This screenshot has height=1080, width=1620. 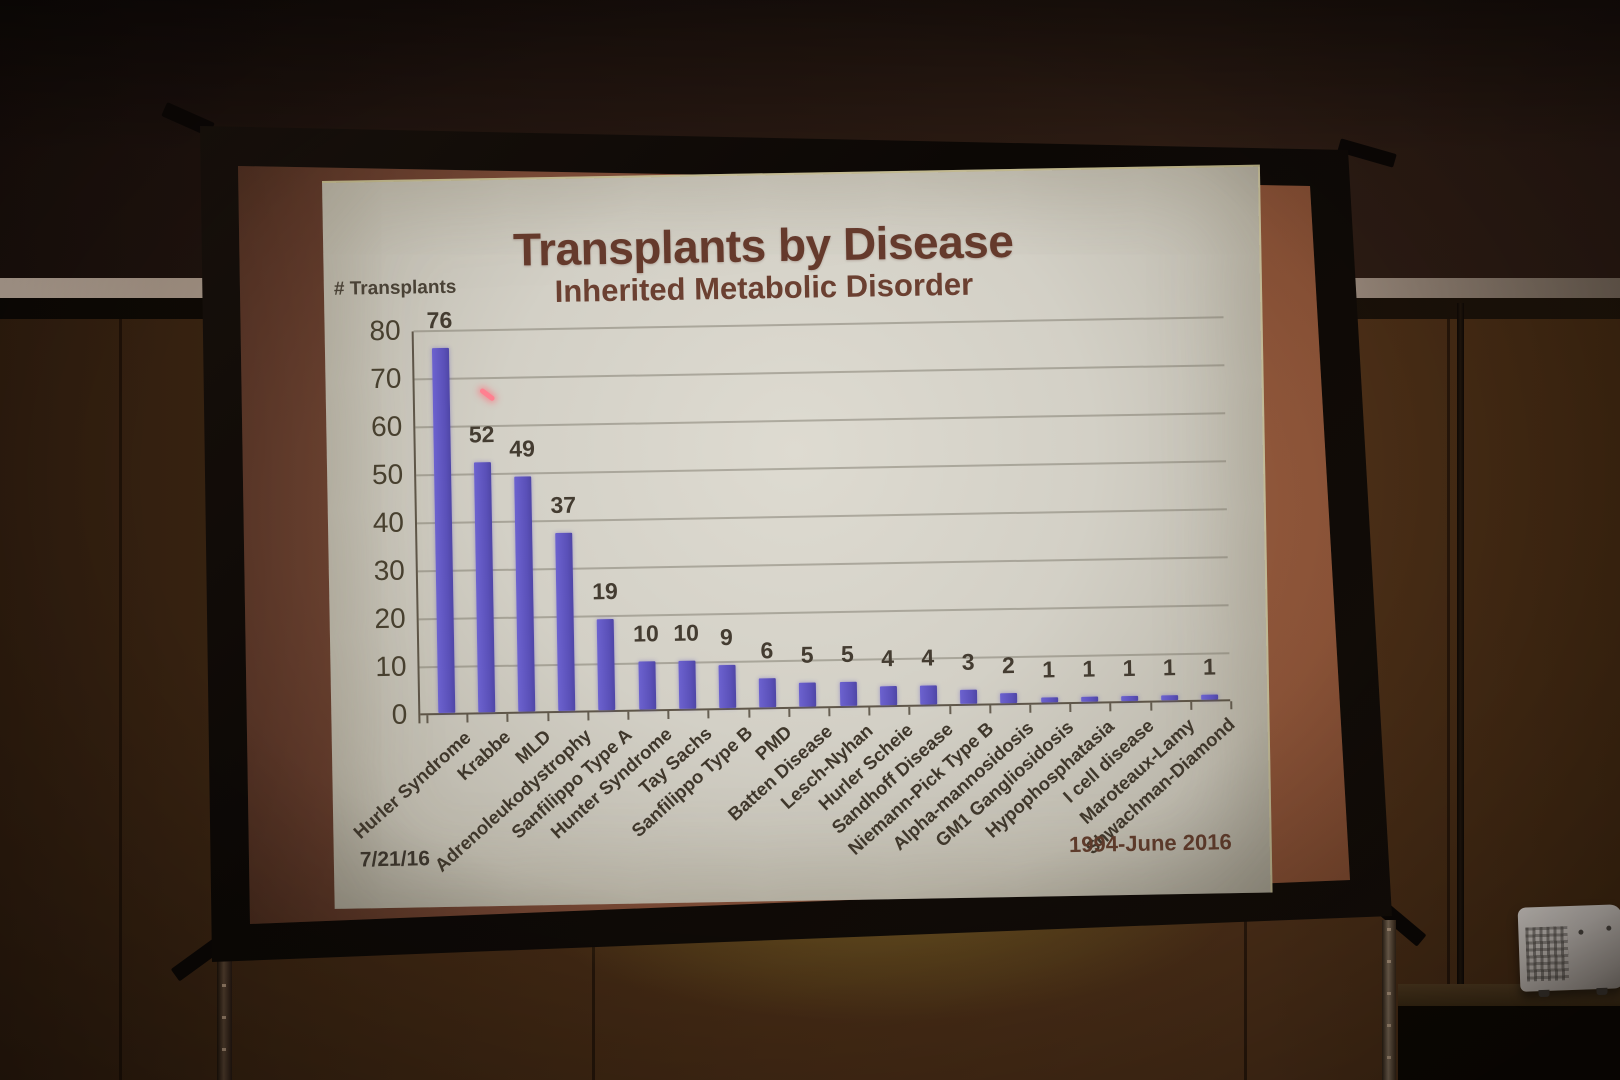 I want to click on bar-value-label: 37, so click(x=563, y=505).